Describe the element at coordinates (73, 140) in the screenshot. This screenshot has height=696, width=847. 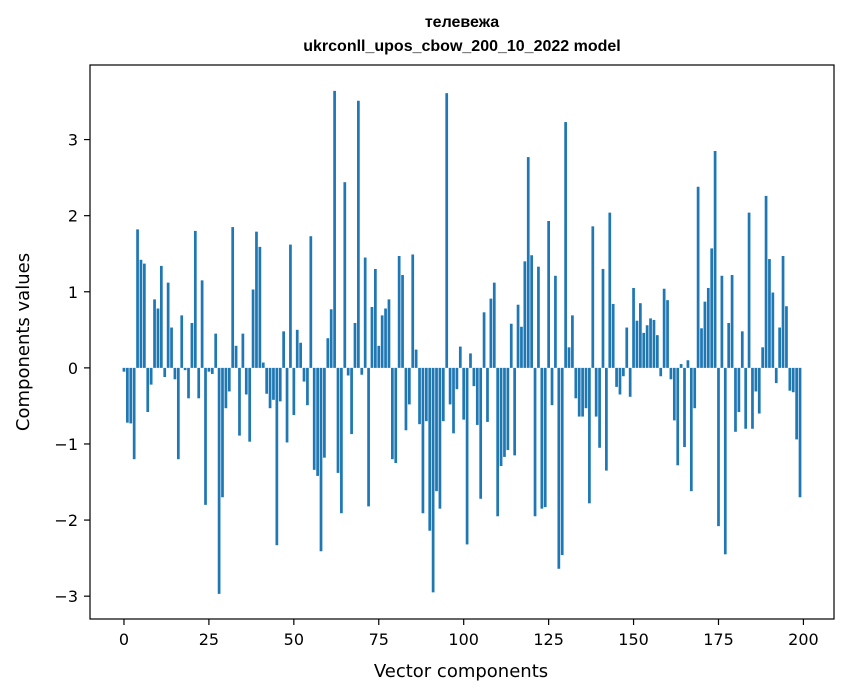
I see `y-tick-label: 3` at that location.